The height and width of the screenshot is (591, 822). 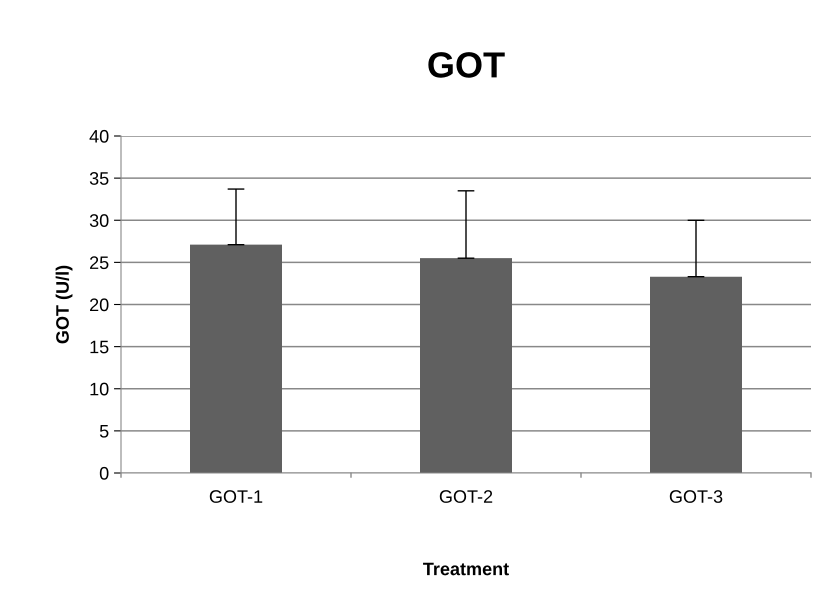 I want to click on y-axis-title: GOT (U/l), so click(x=64, y=305).